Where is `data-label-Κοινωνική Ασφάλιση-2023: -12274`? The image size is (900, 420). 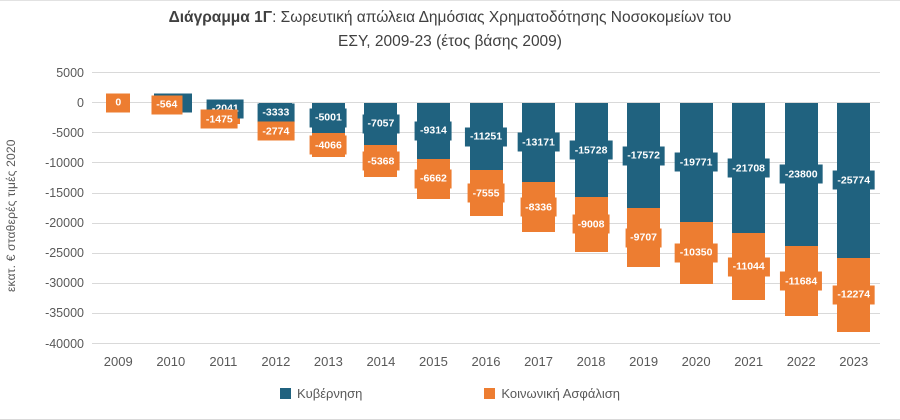
data-label-Κοινωνική Ασφάλιση-2023: -12274 is located at coordinates (854, 295).